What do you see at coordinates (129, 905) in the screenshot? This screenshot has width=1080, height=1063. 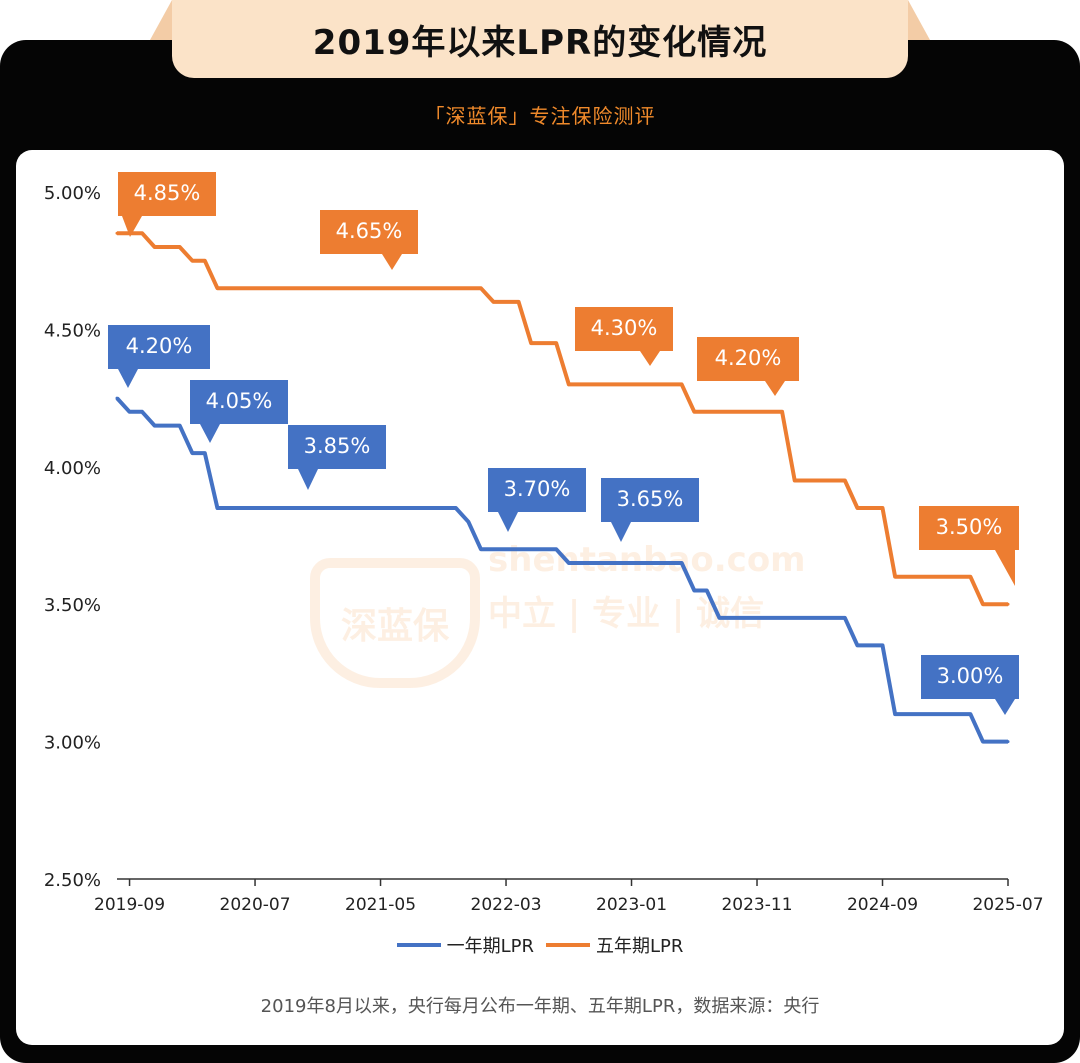 I see `x-tick-label: 2019-09` at bounding box center [129, 905].